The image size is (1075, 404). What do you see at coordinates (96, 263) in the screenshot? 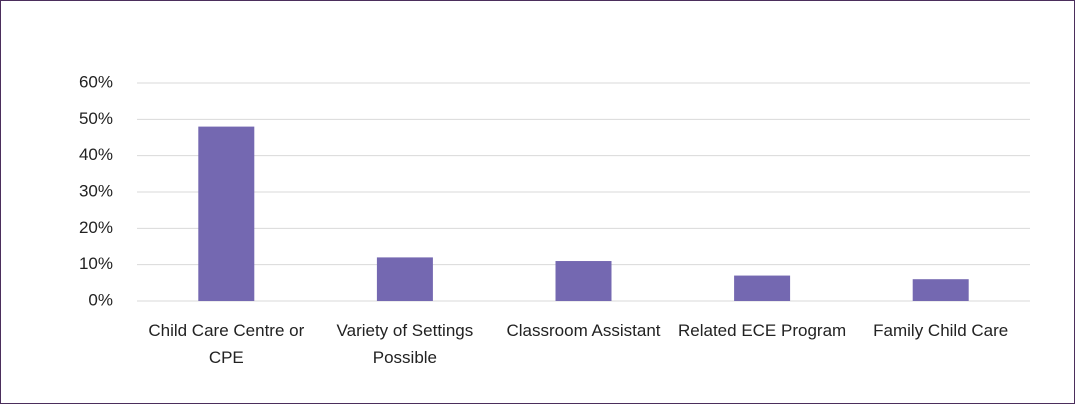
I see `y-tick-label: 10%` at bounding box center [96, 263].